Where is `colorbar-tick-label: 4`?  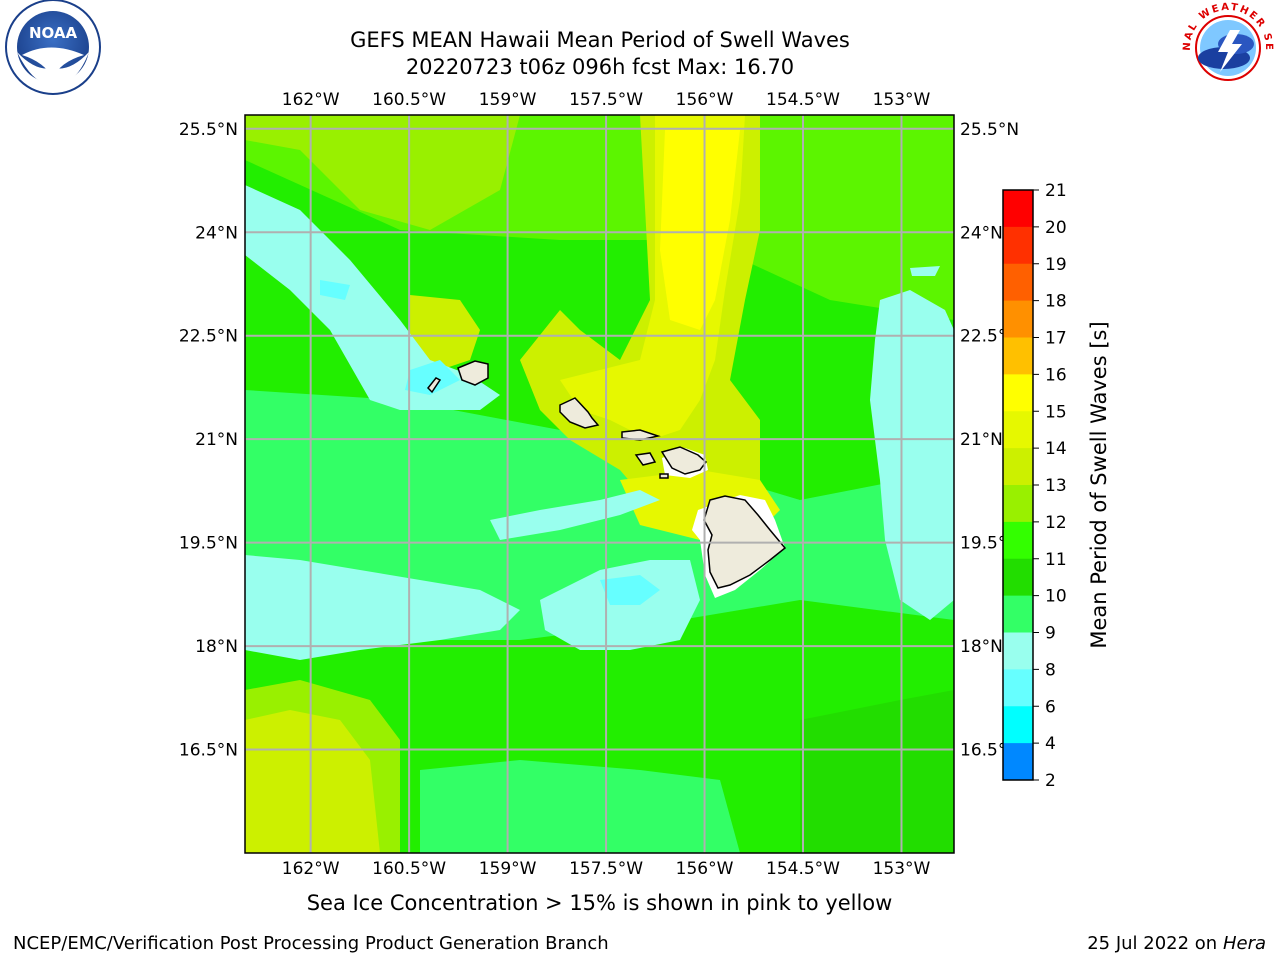 colorbar-tick-label: 4 is located at coordinates (1050, 744).